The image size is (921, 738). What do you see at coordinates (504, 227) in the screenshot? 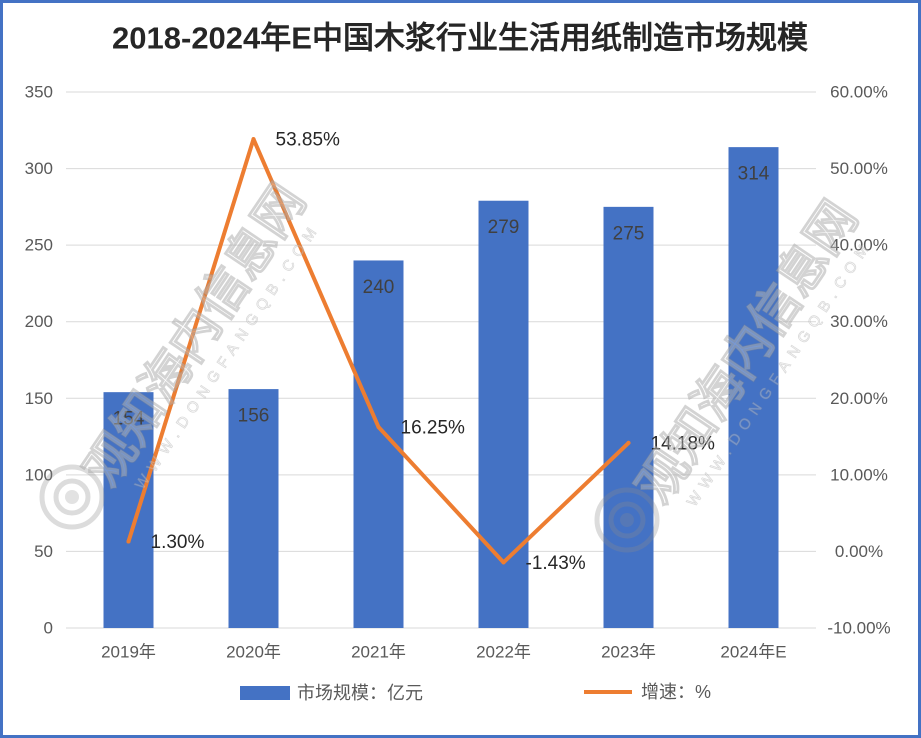
I see `bar-data-label: 279` at bounding box center [504, 227].